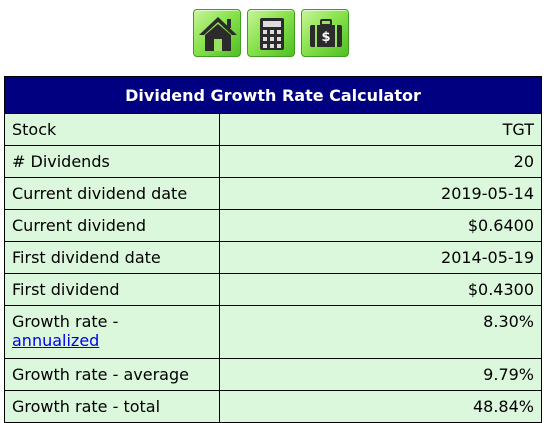  What do you see at coordinates (380, 406) in the screenshot?
I see `row-value: 48.84%` at bounding box center [380, 406].